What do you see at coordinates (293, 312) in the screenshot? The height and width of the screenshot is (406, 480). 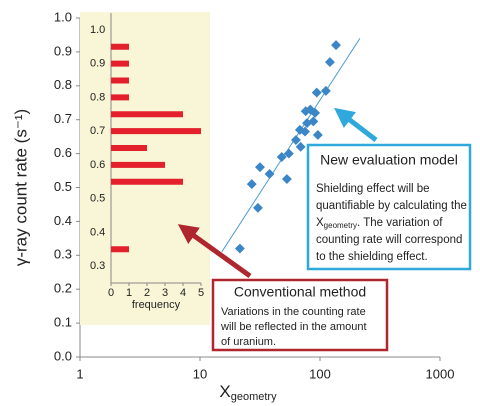 I see `annotation-line: Variations in the counting rate` at bounding box center [293, 312].